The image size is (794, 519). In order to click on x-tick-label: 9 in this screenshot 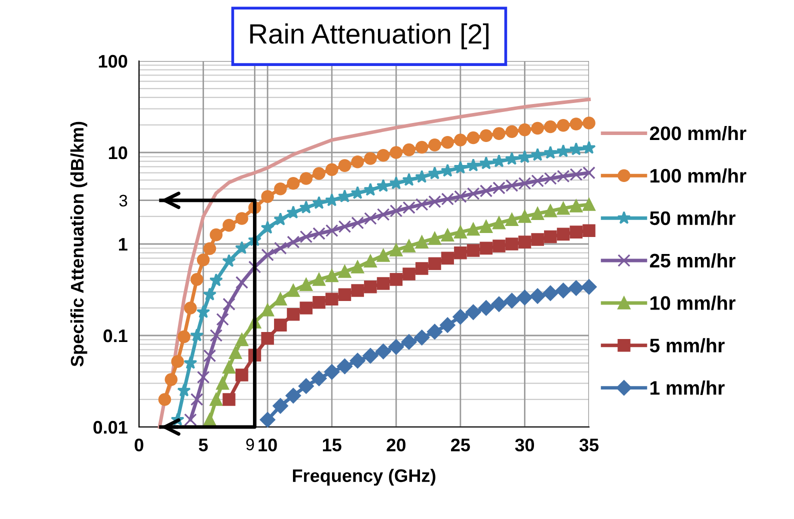, I will do `click(250, 444)`.